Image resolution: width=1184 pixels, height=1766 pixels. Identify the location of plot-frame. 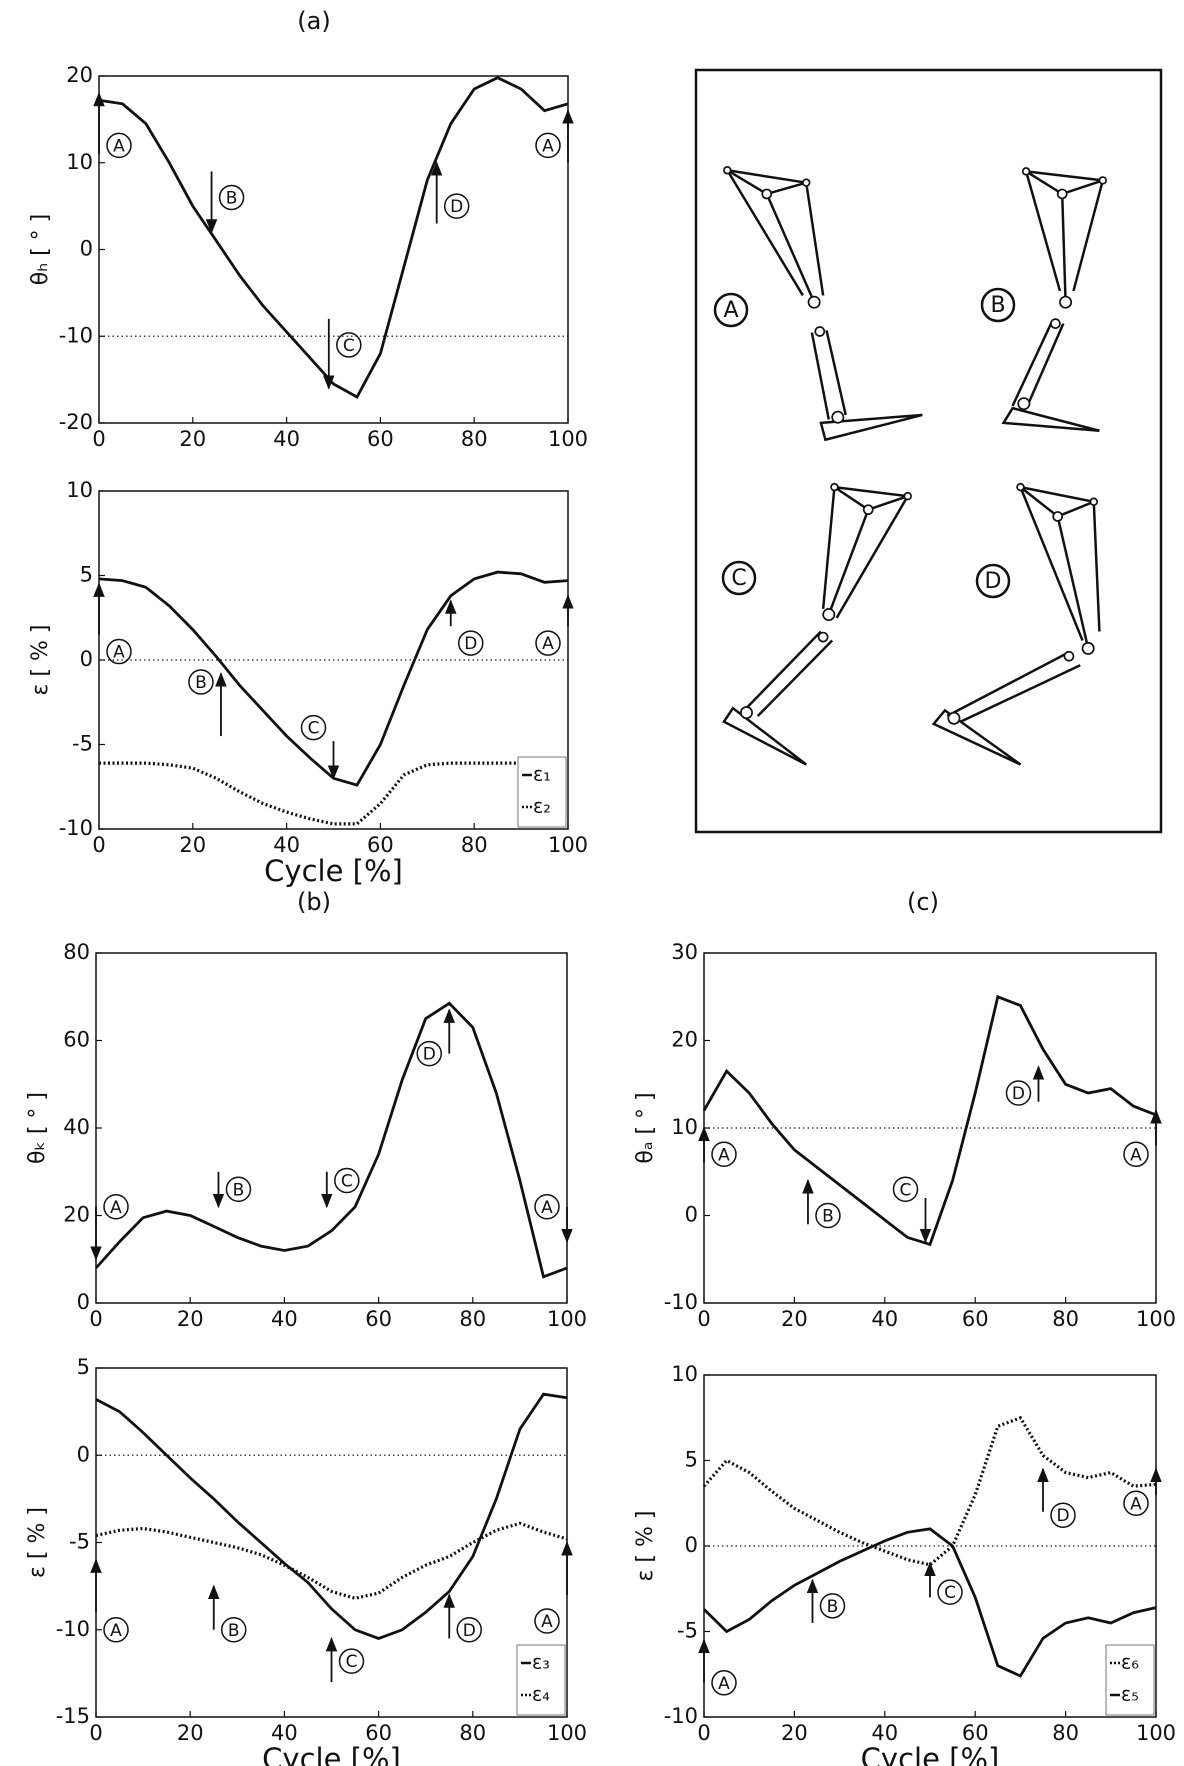
(333, 249).